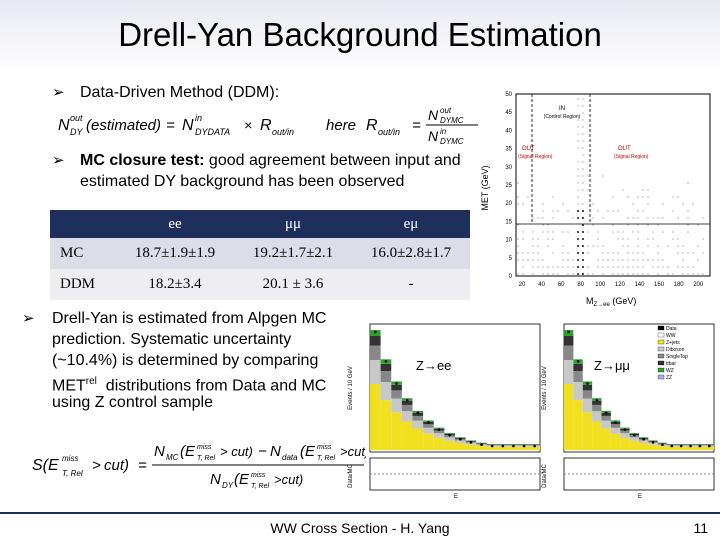 Image resolution: width=720 pixels, height=540 pixels. What do you see at coordinates (198, 118) in the screenshot?
I see `f1-mid-sup: in` at bounding box center [198, 118].